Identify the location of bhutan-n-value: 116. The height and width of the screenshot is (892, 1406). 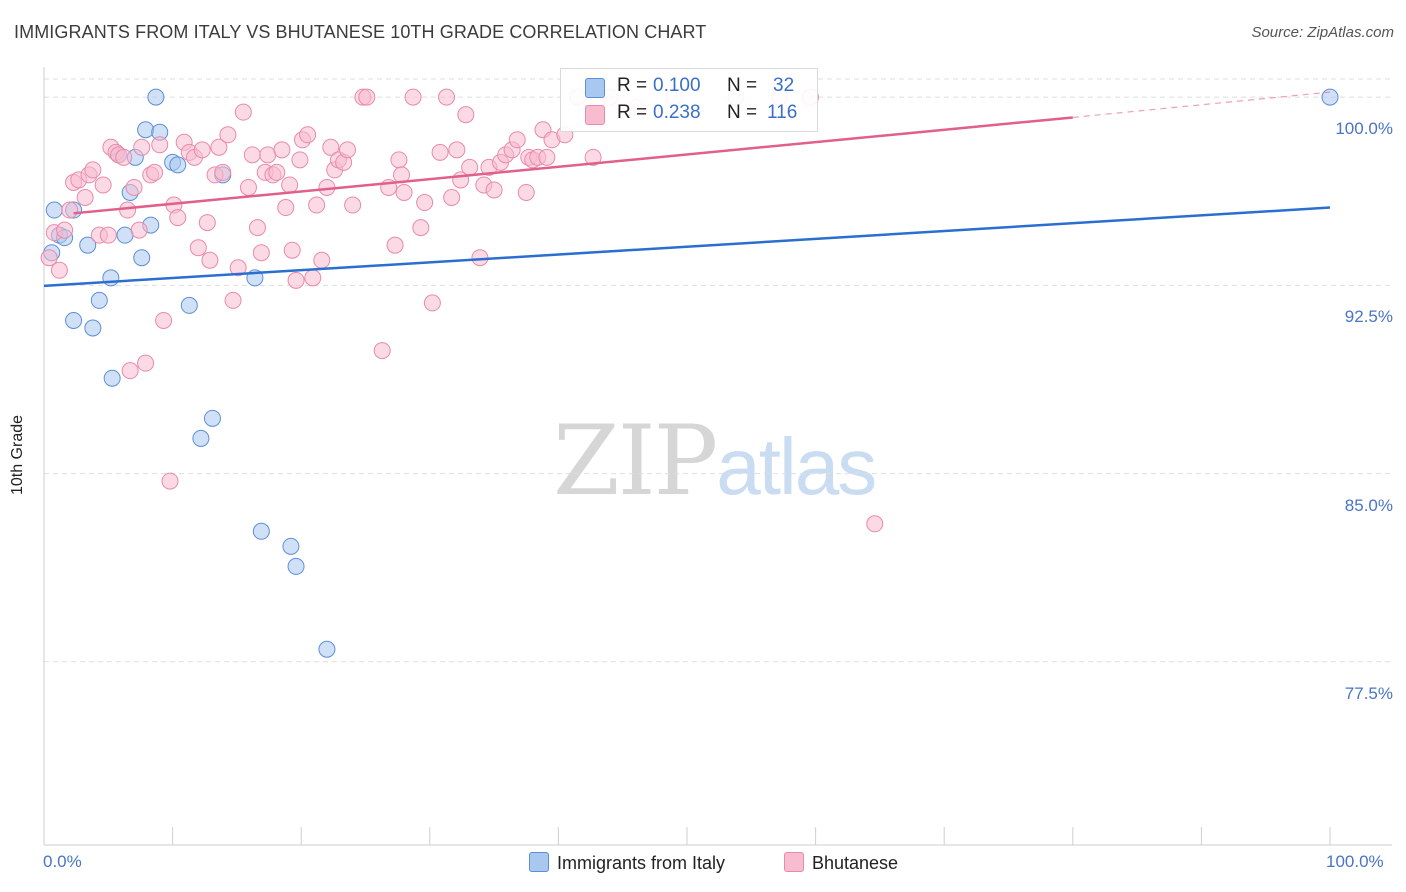
(782, 112).